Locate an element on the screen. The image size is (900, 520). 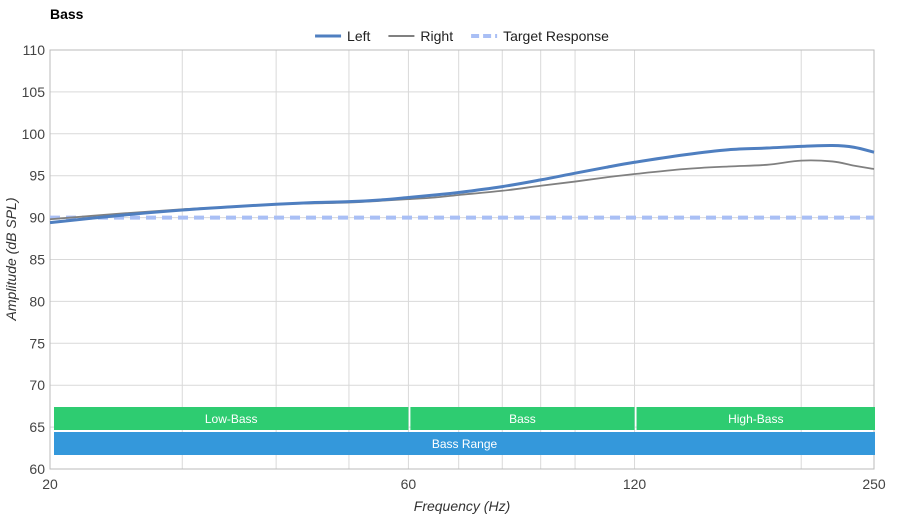
band-bass-range is located at coordinates (464, 443).